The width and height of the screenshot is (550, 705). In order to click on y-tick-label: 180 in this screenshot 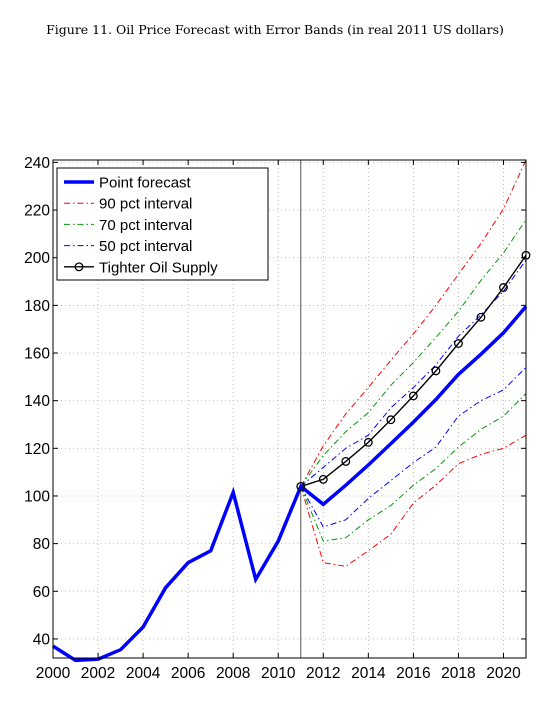, I will do `click(37, 306)`.